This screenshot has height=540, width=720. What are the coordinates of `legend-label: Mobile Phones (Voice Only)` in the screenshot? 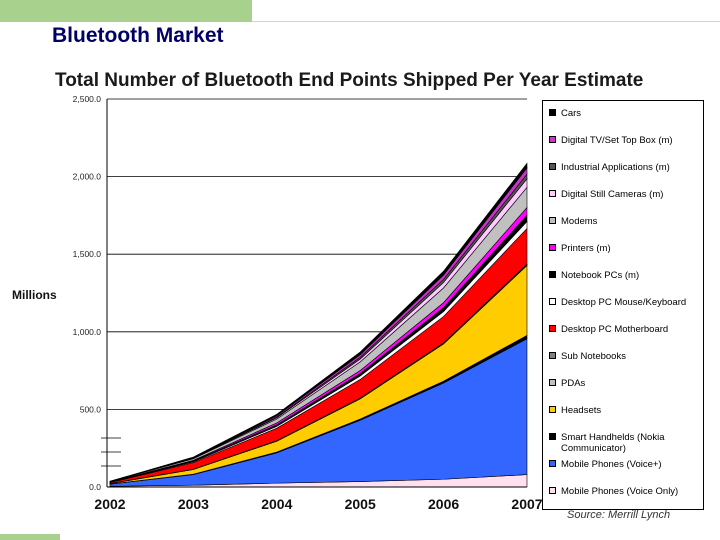 It's located at (620, 491).